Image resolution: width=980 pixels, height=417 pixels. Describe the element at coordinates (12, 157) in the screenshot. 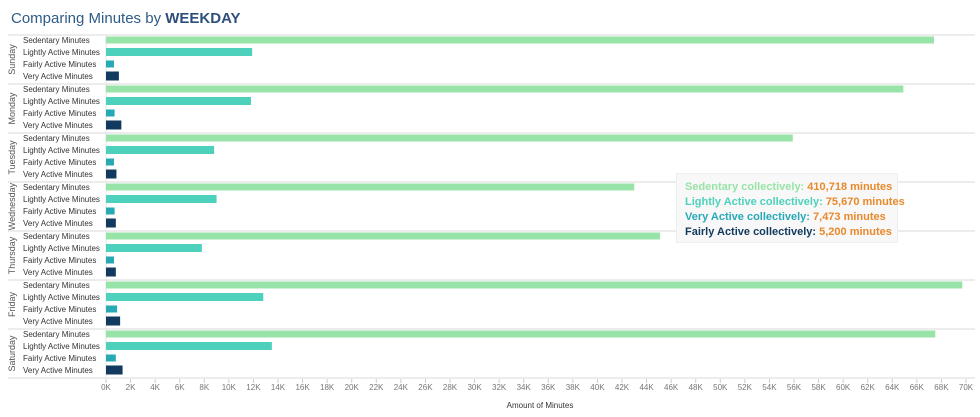

I see `day-label: Tuesday` at that location.